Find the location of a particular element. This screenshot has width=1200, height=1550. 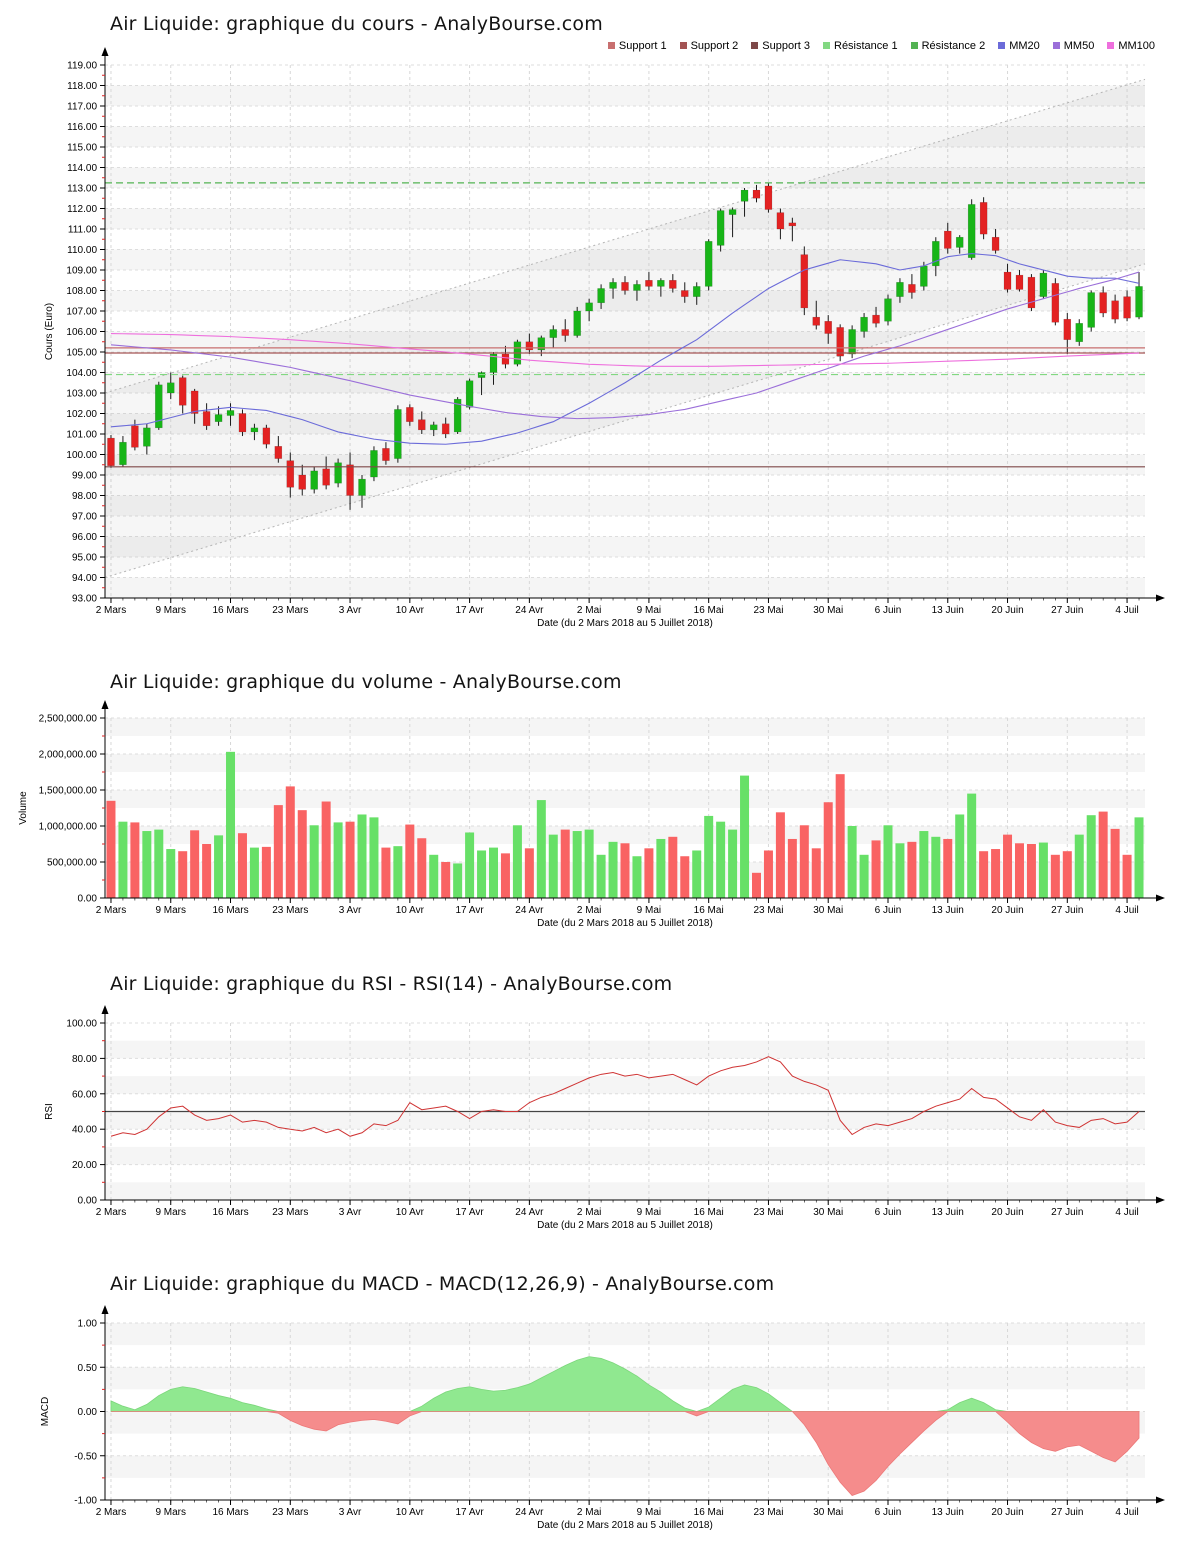

svg-text: 102.00 is located at coordinates (81, 414).